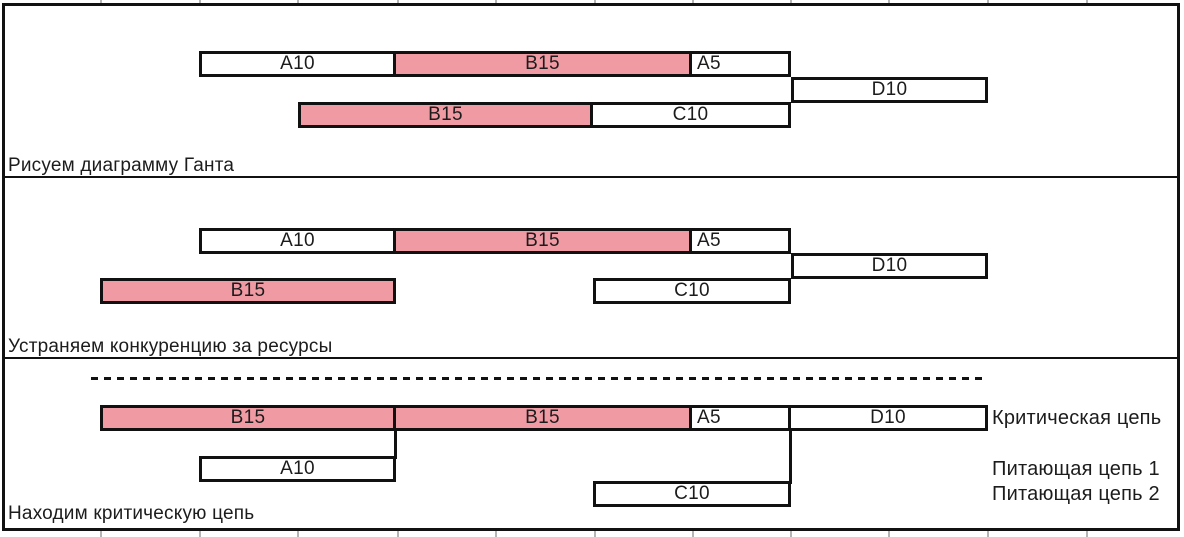  What do you see at coordinates (1076, 494) in the screenshot?
I see `chain-label-feeding-2: Питающая цепь 2` at bounding box center [1076, 494].